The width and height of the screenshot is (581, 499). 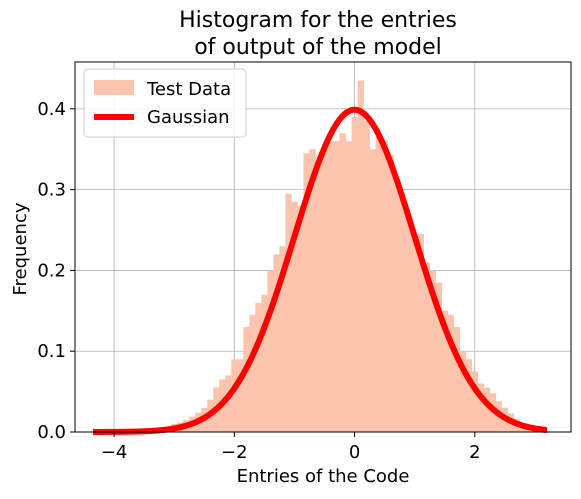 I want to click on y-tick-label: 0.3, so click(x=51, y=190).